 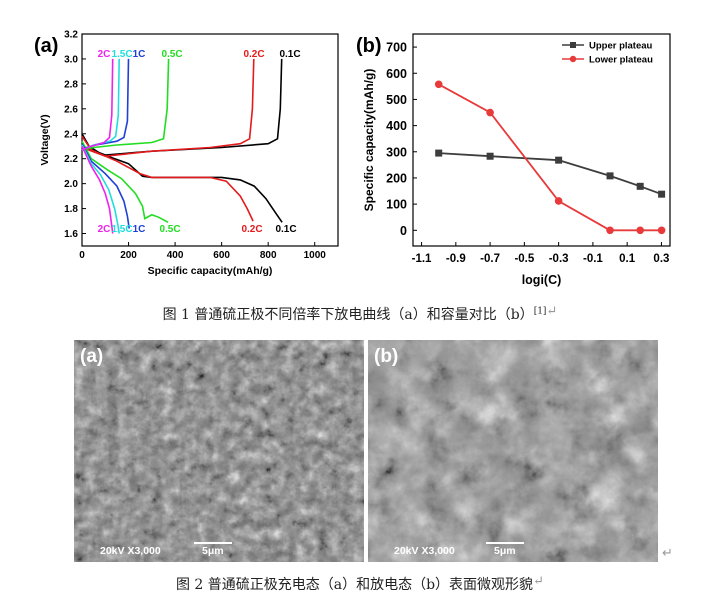 I want to click on chart-a-ytick-label: 2.0, so click(x=71, y=184).